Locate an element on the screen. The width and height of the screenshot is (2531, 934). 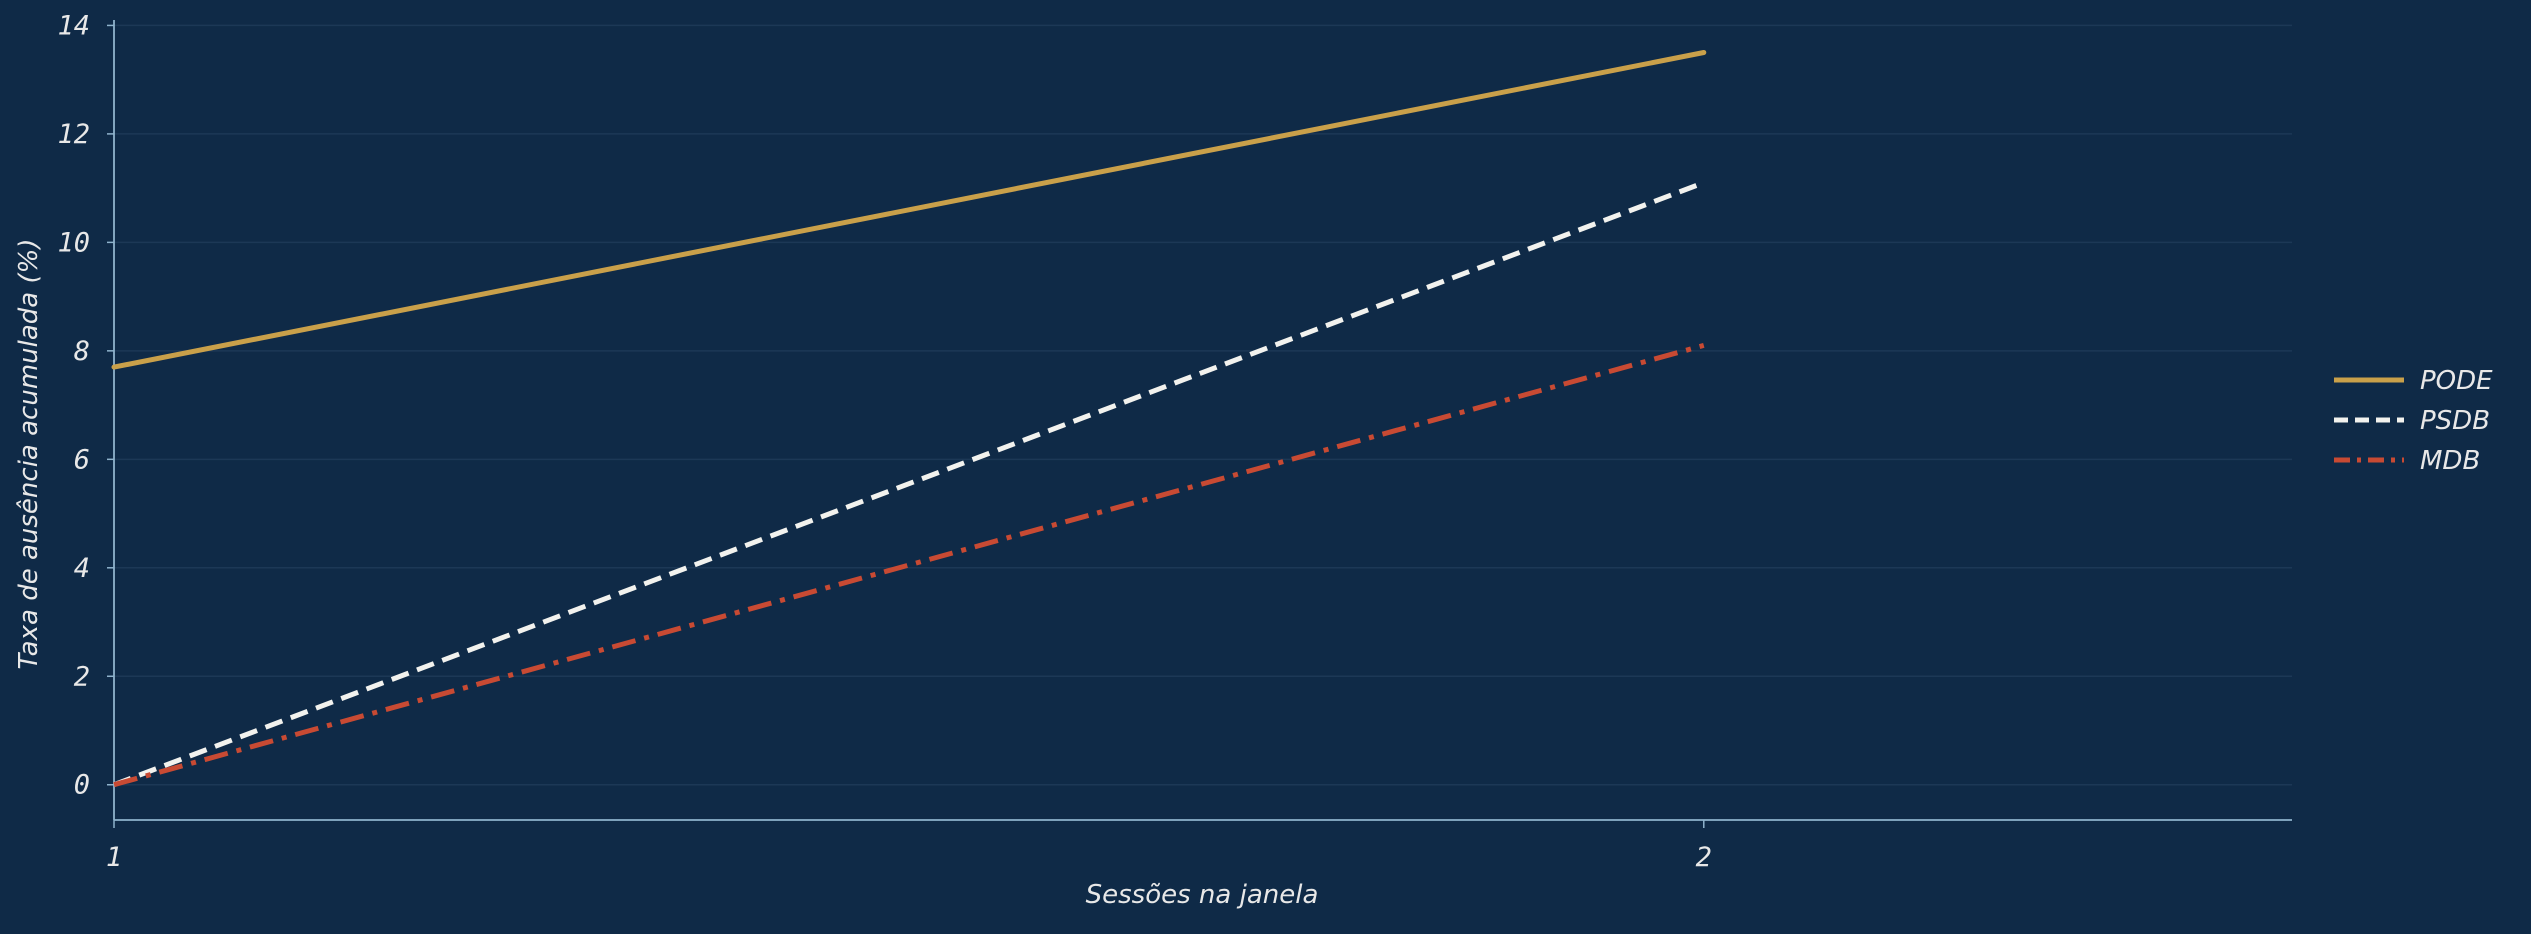
y-tick-label: 0 is located at coordinates (82, 785).